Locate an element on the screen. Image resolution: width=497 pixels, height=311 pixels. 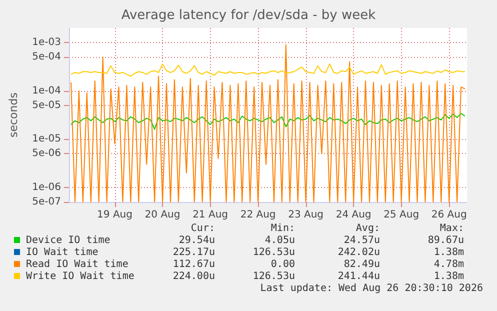
text: 29.54u is located at coordinates (196, 241).